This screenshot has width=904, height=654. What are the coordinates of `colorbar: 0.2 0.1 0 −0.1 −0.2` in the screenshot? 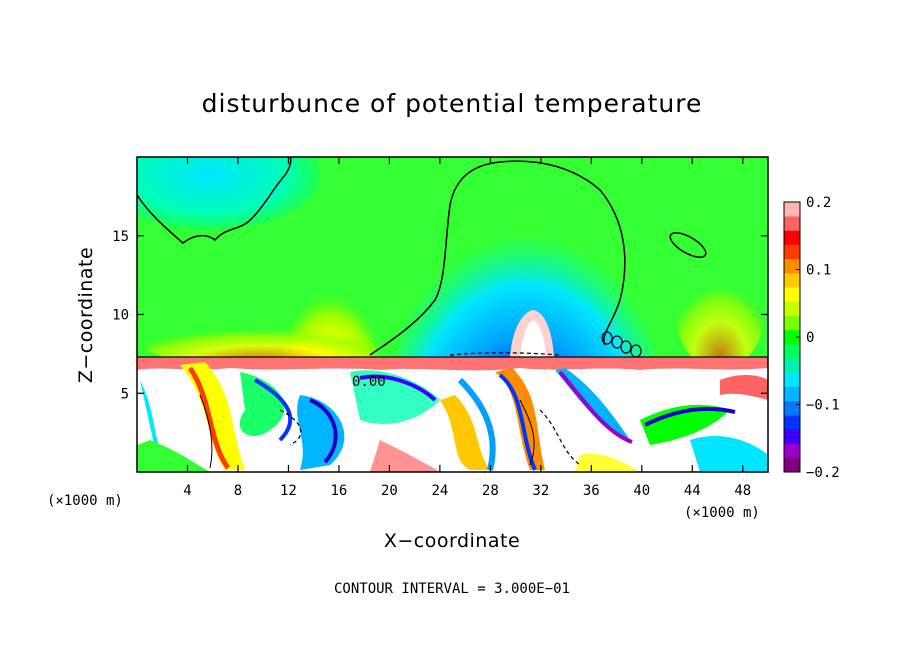 It's located at (811, 338).